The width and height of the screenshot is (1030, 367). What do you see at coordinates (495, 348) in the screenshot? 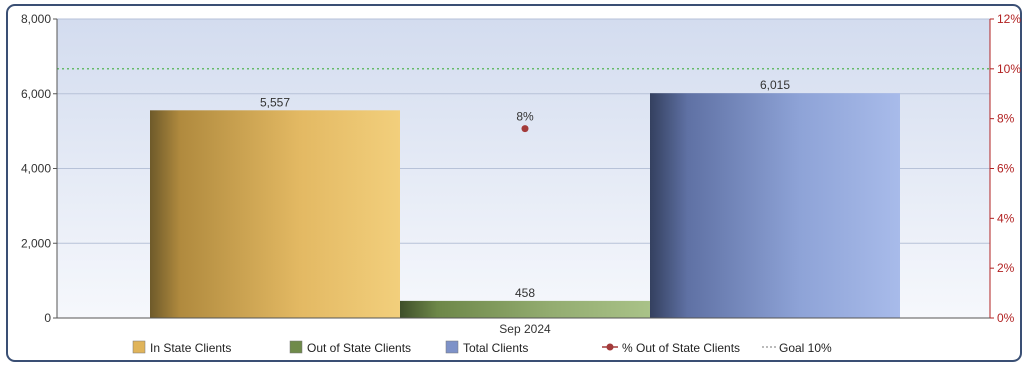
I see `legend-label: Total Clients` at bounding box center [495, 348].